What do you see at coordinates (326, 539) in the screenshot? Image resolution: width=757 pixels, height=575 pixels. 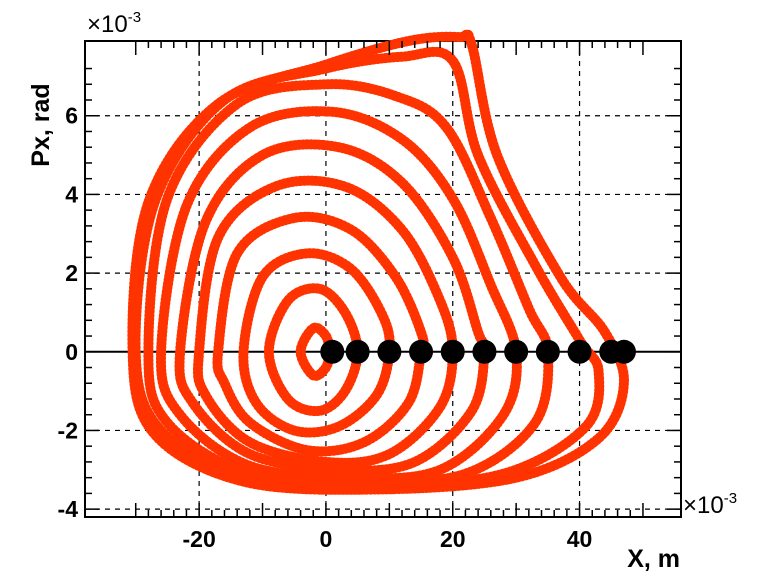 I see `x-tick-label: 0` at bounding box center [326, 539].